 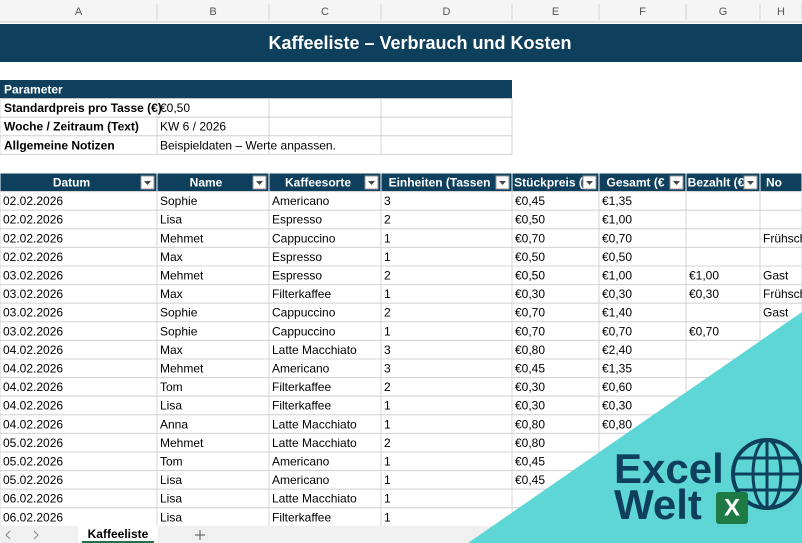 What do you see at coordinates (642, 12) in the screenshot?
I see `column-letter: F` at bounding box center [642, 12].